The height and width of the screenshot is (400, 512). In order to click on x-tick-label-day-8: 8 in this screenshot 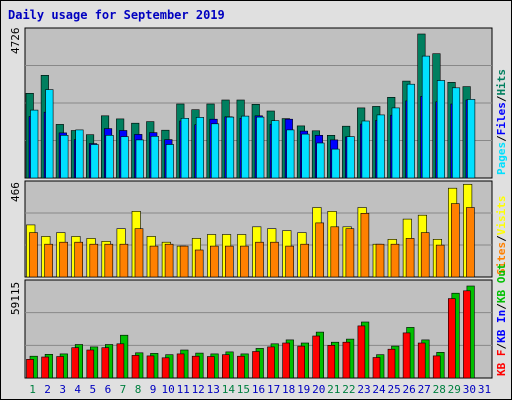, I will do `click(138, 389)`.